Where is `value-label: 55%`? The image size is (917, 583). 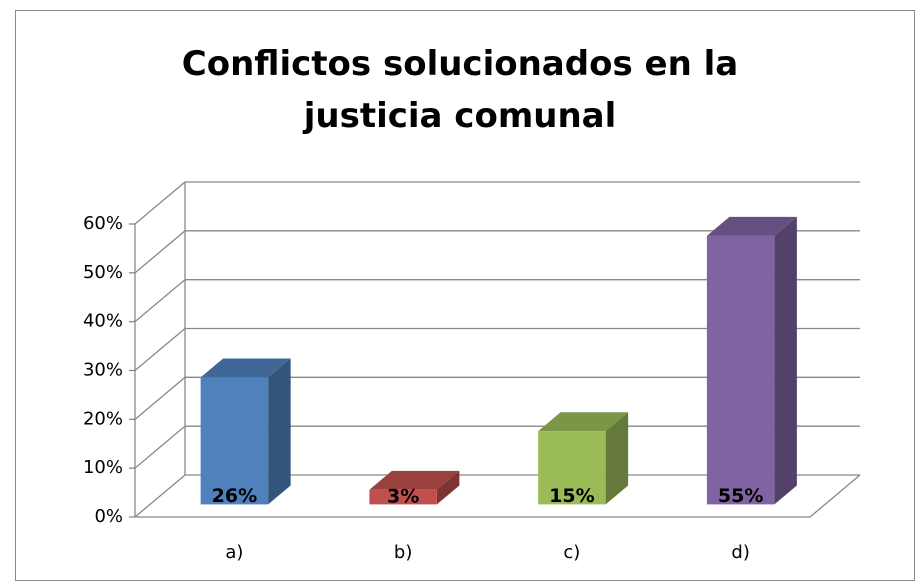
value-label: 55% is located at coordinates (740, 496).